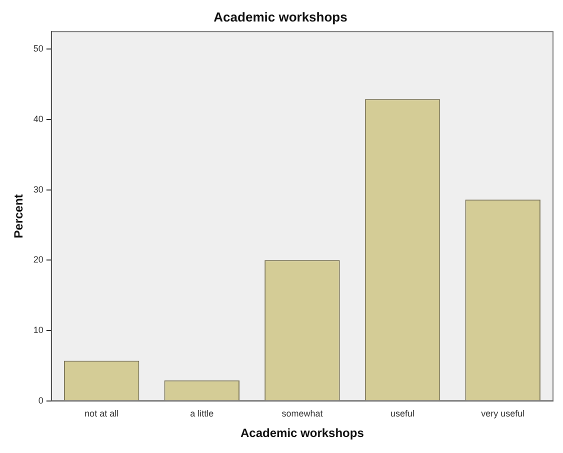 Image resolution: width=563 pixels, height=453 pixels. Describe the element at coordinates (302, 433) in the screenshot. I see `x-axis-title: Academic workshops` at that location.